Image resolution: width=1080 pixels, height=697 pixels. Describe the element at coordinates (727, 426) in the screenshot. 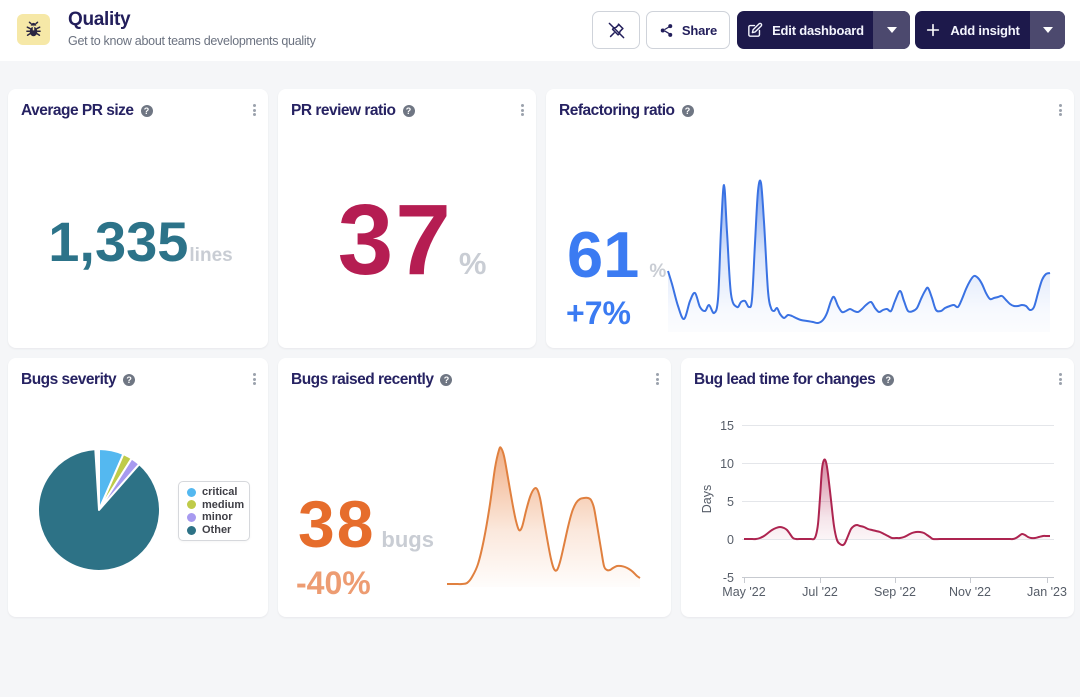

I see `svg-text: 15` at that location.